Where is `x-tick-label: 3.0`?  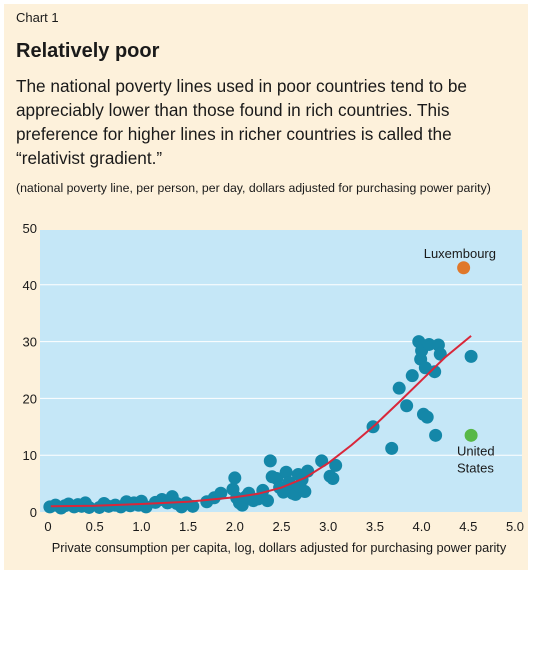
x-tick-label: 3.0 is located at coordinates (328, 526).